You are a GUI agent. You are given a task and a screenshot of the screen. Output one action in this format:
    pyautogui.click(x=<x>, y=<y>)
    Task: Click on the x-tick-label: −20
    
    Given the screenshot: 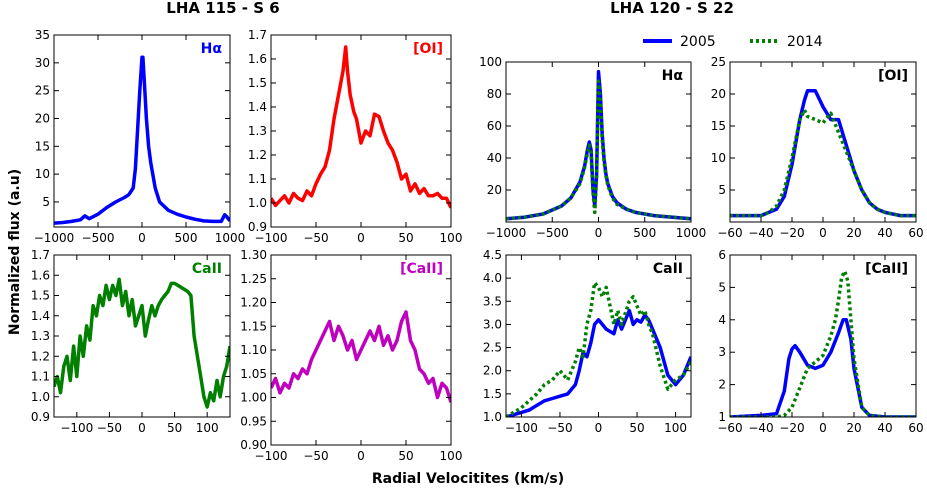 What is the action you would take?
    pyautogui.click(x=791, y=233)
    